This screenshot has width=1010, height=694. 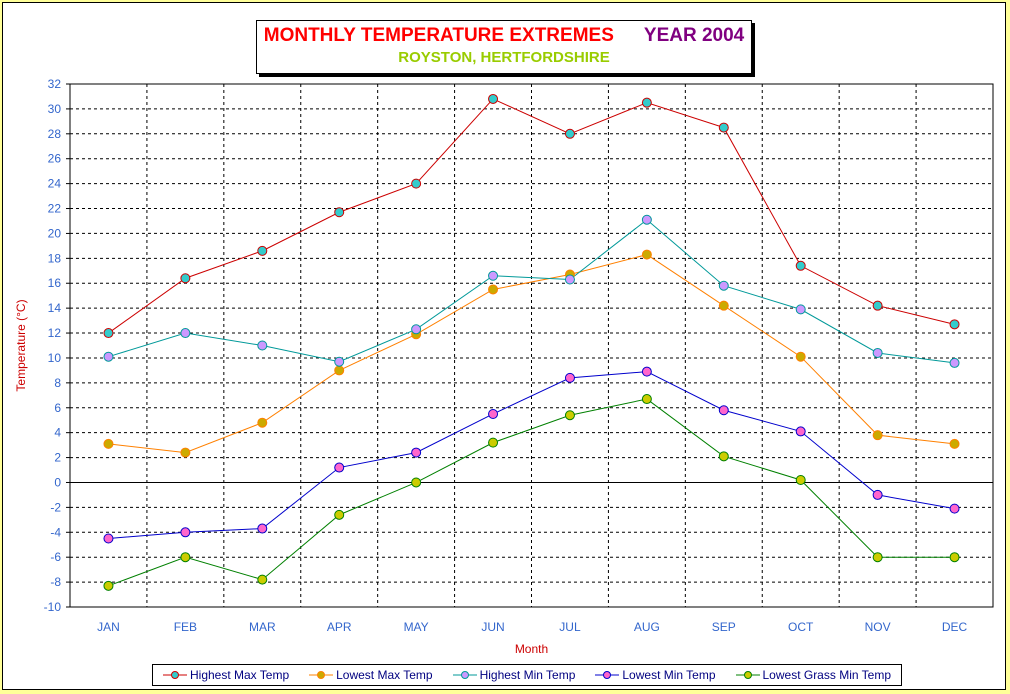 I want to click on x-tick-label: FEB, so click(x=185, y=627).